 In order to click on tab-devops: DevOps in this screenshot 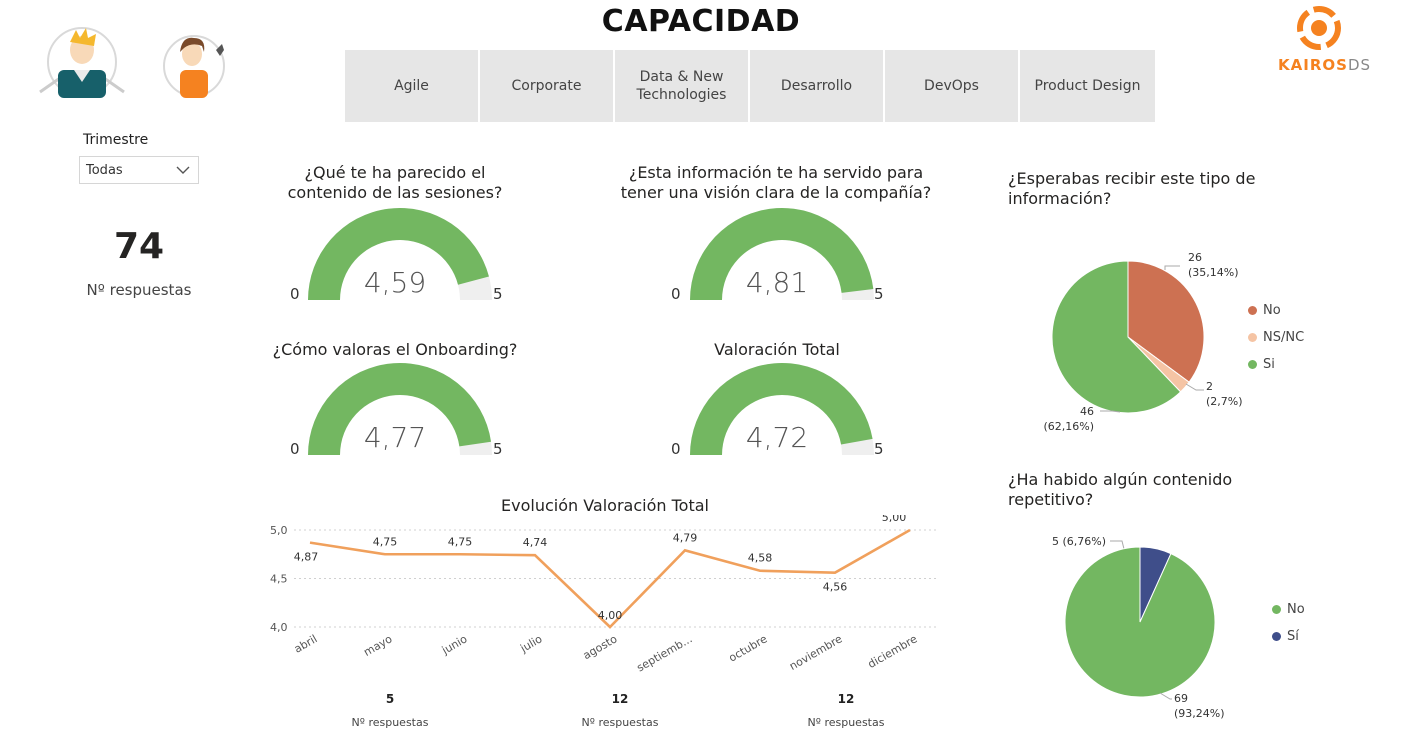, I will do `click(951, 86)`.